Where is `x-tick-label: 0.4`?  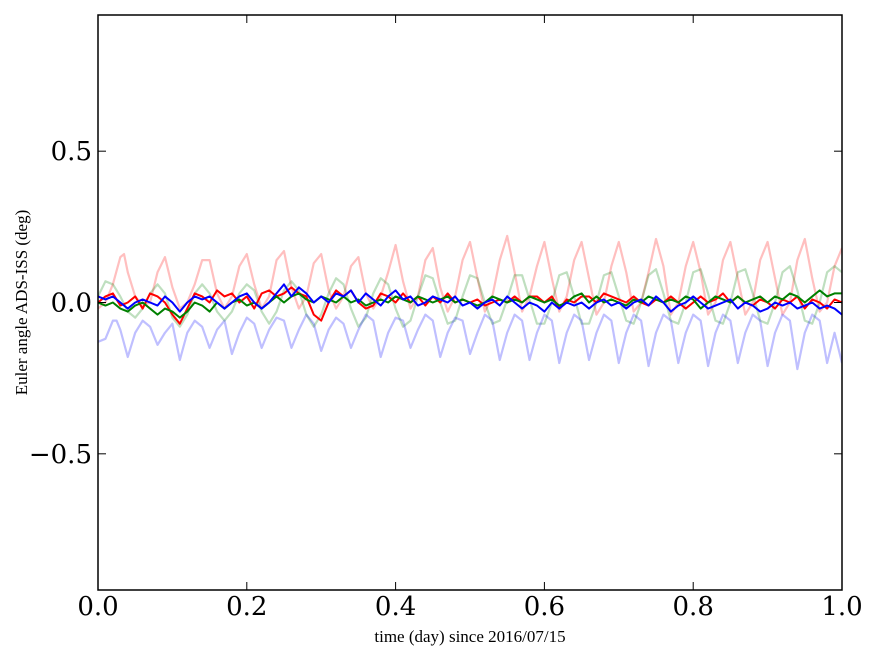 x-tick-label: 0.4 is located at coordinates (395, 607).